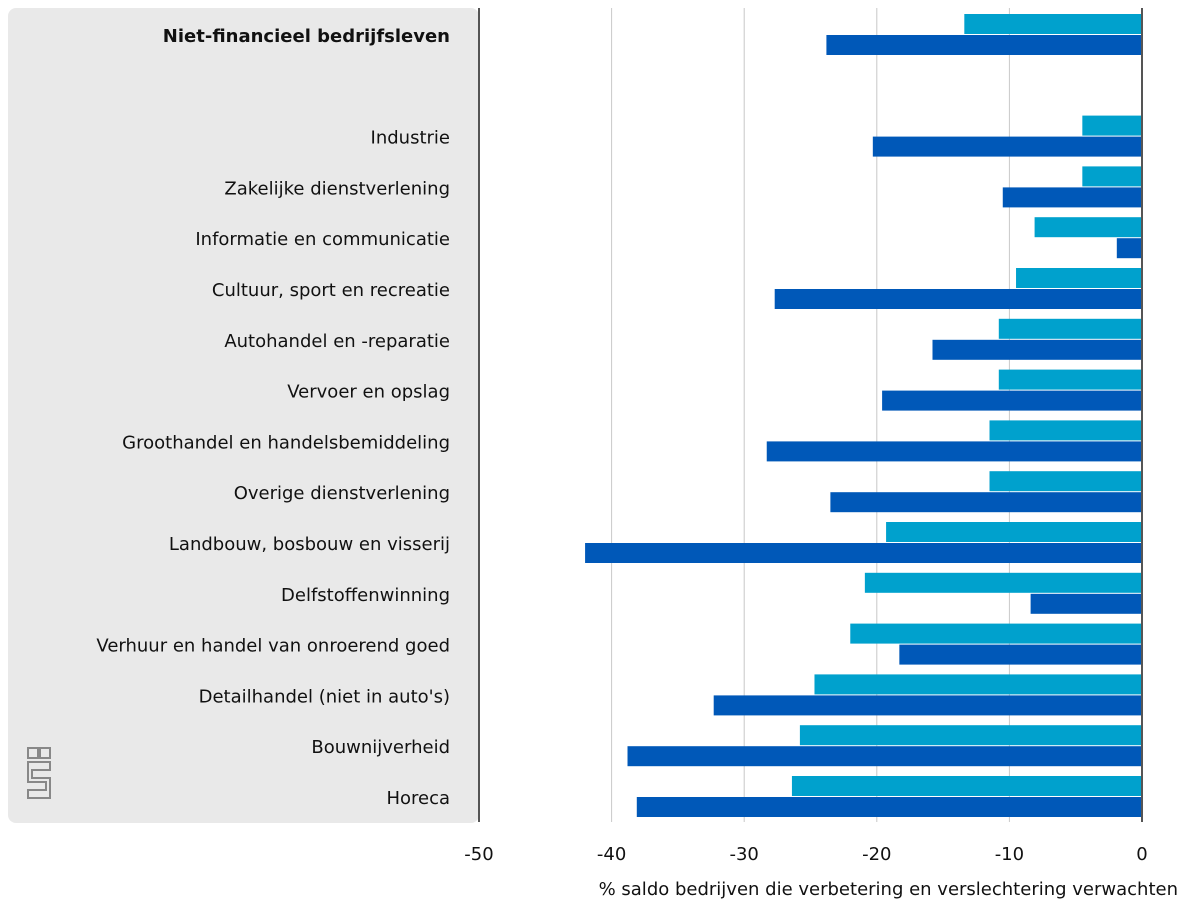 The width and height of the screenshot is (1187, 905). What do you see at coordinates (39, 773) in the screenshot?
I see `logo` at bounding box center [39, 773].